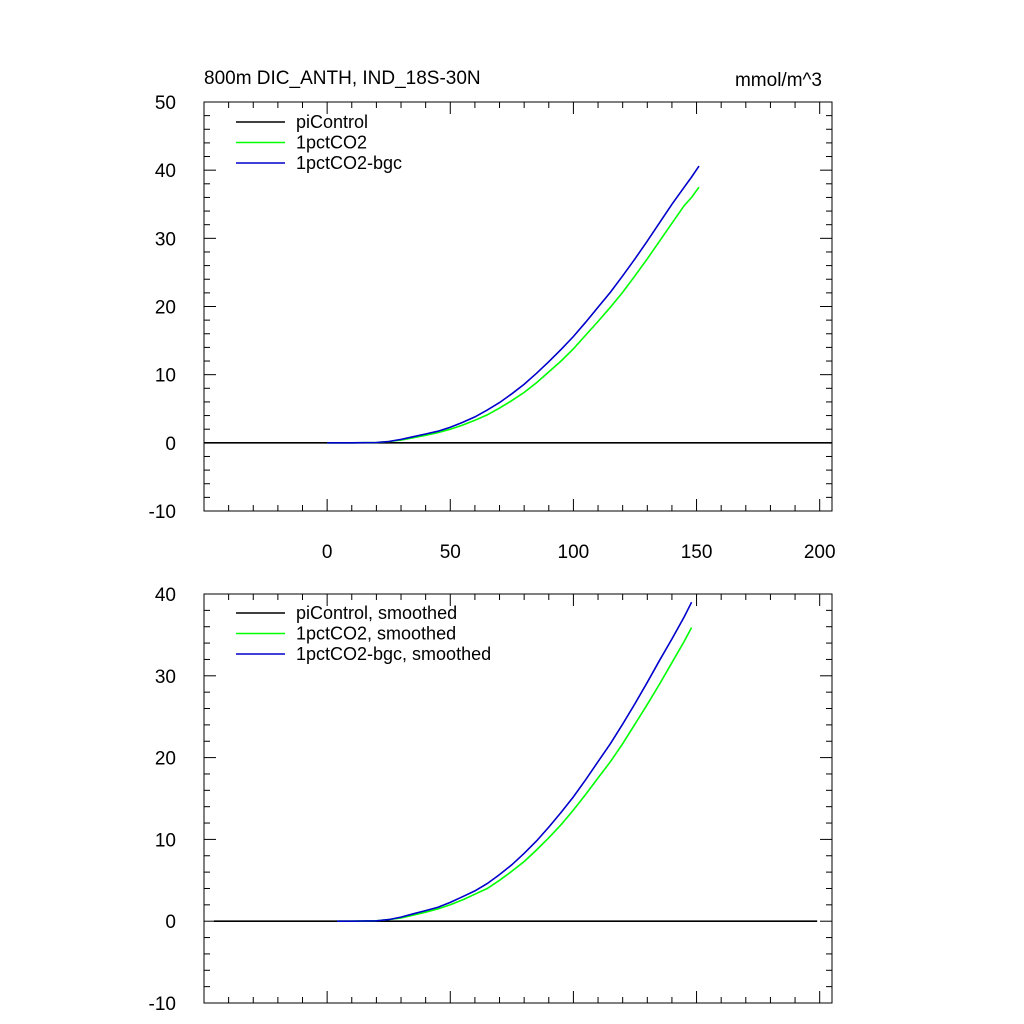  I want to click on legend-label: 1pctCO2, smoothed, so click(376, 634).